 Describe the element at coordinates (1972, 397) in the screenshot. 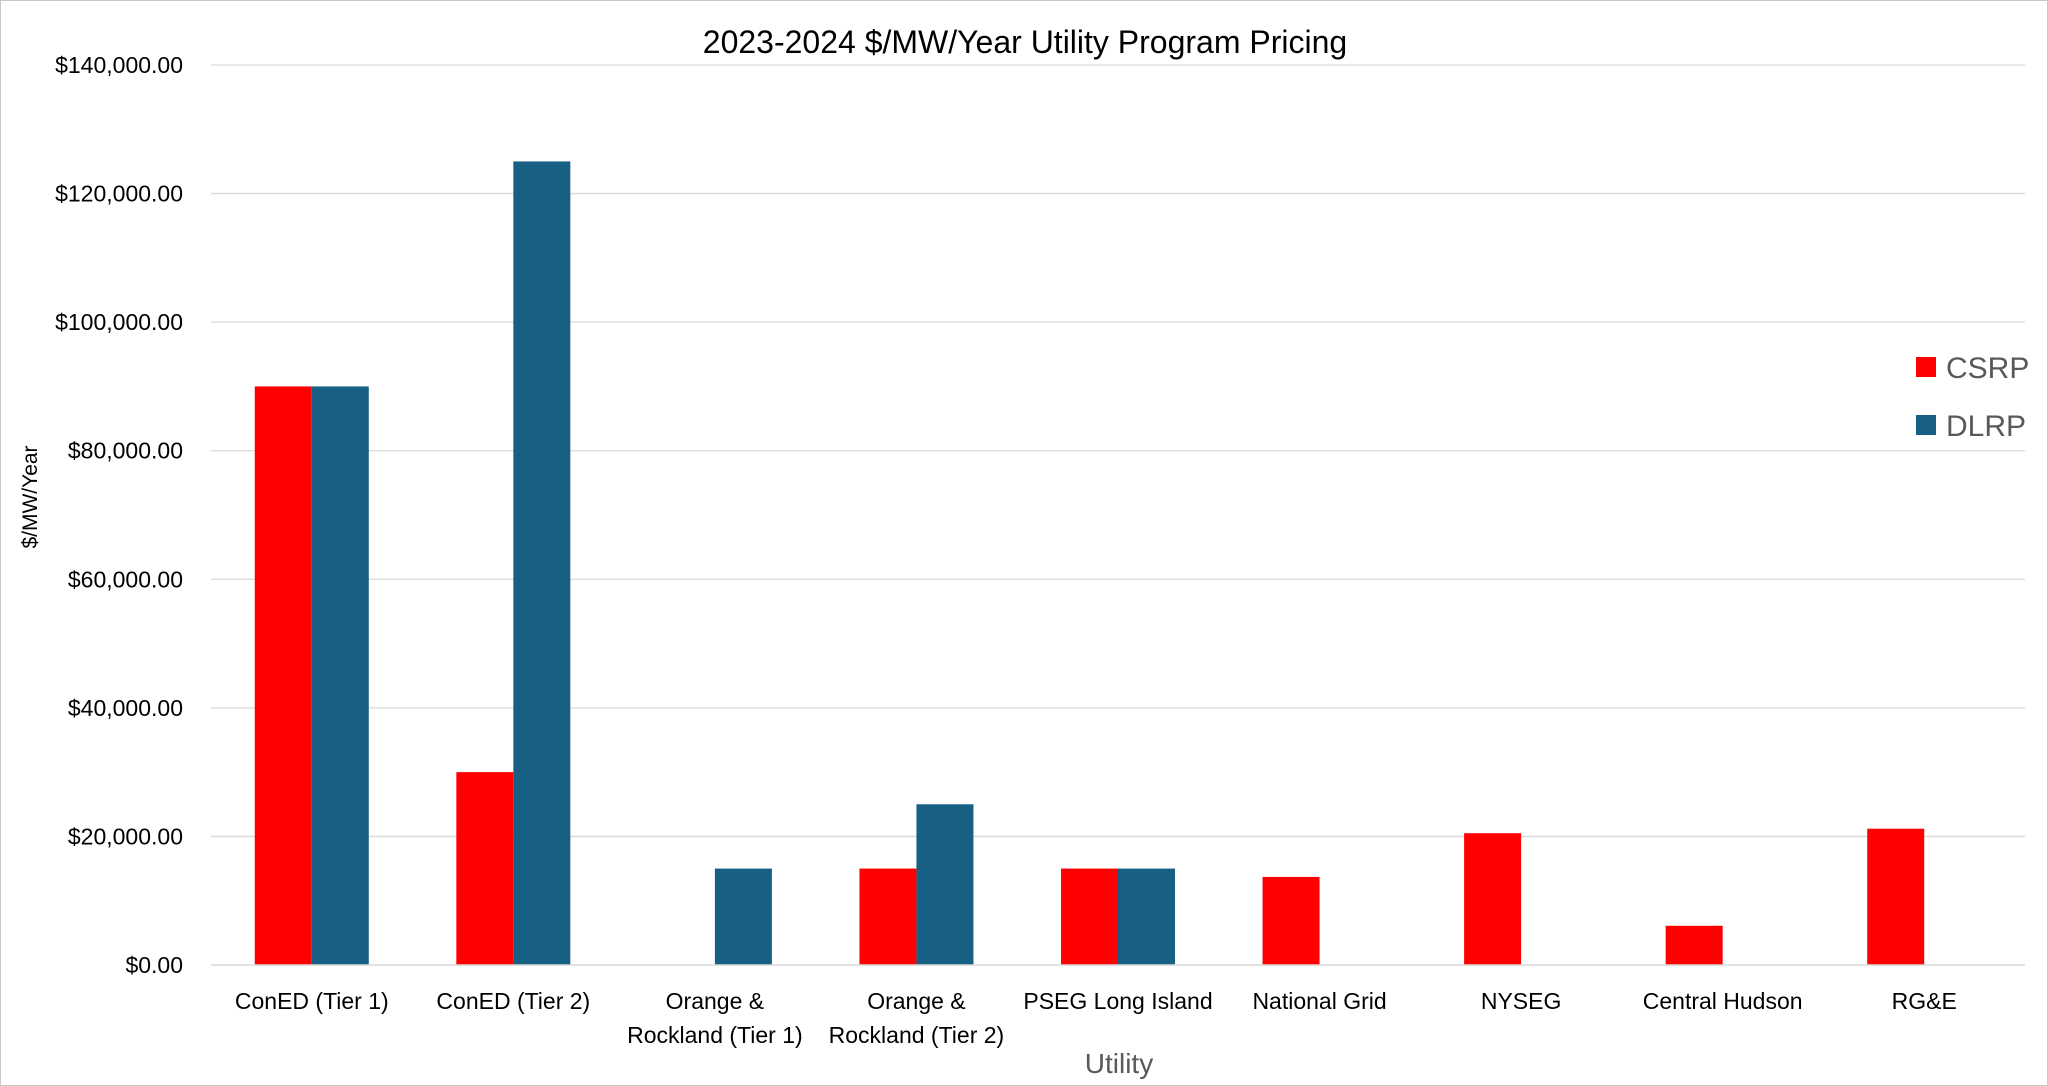

I see `legend: CSRP DLRP` at that location.